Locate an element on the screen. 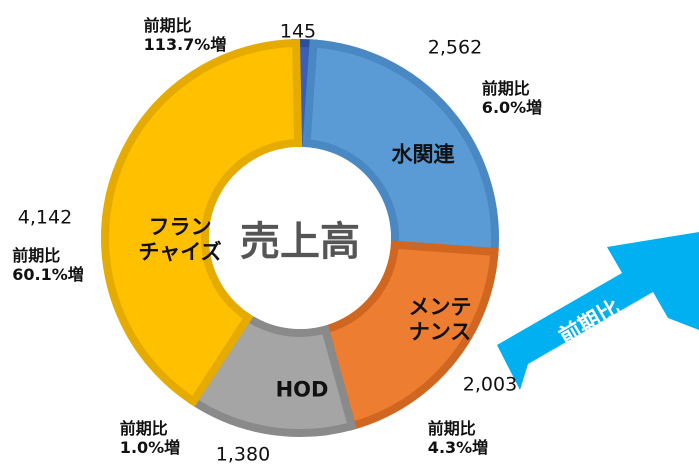 This screenshot has width=699, height=467. segment-label: メンテ ナンス is located at coordinates (440, 319).